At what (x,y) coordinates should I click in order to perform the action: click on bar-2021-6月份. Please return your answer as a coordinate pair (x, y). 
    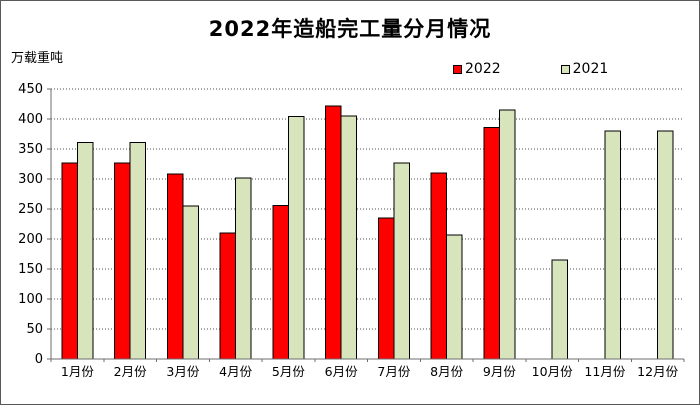
    Looking at the image, I should click on (349, 237).